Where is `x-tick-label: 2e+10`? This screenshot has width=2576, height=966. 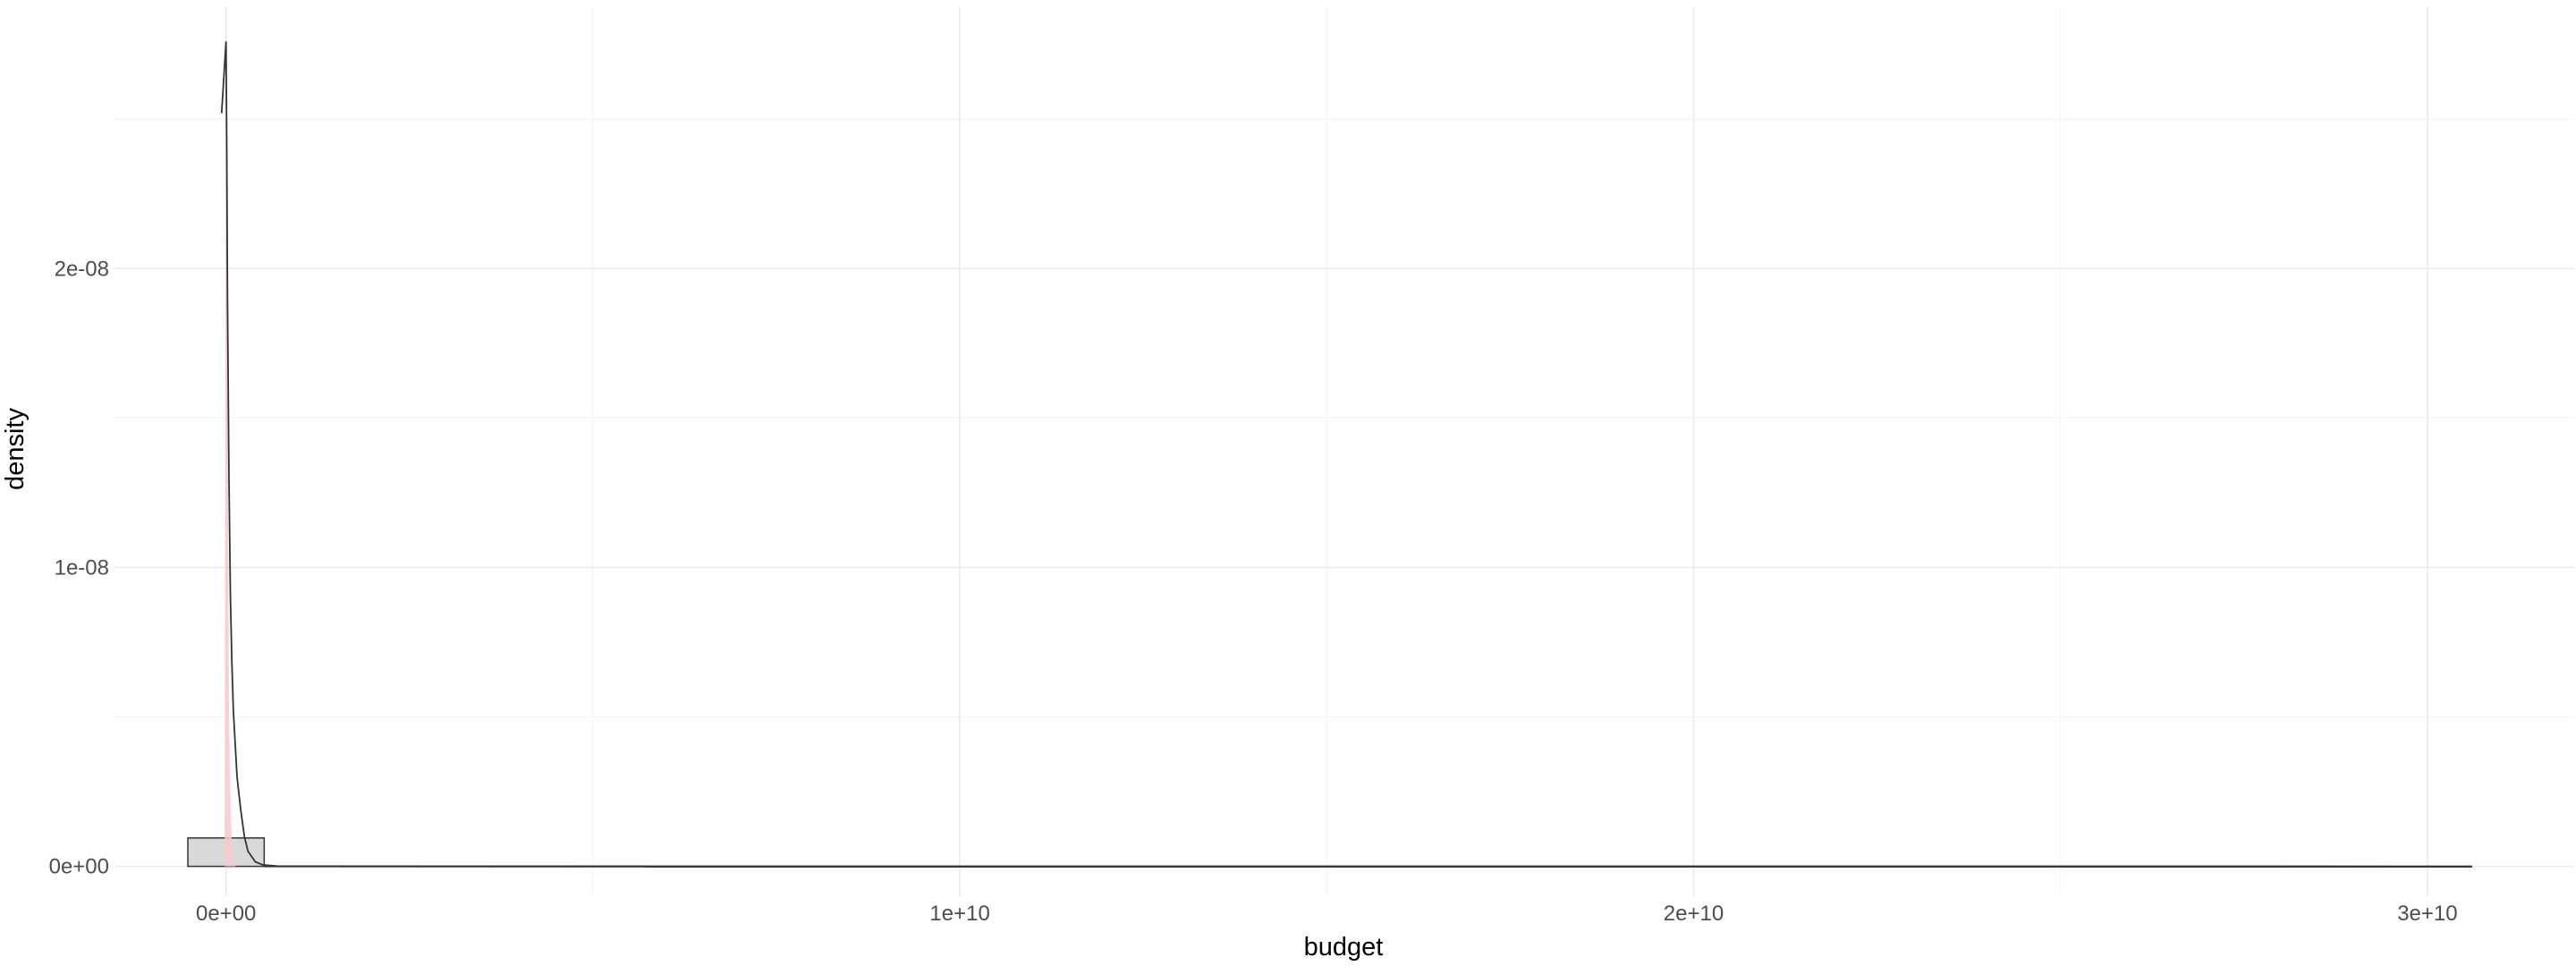
x-tick-label: 2e+10 is located at coordinates (1694, 914).